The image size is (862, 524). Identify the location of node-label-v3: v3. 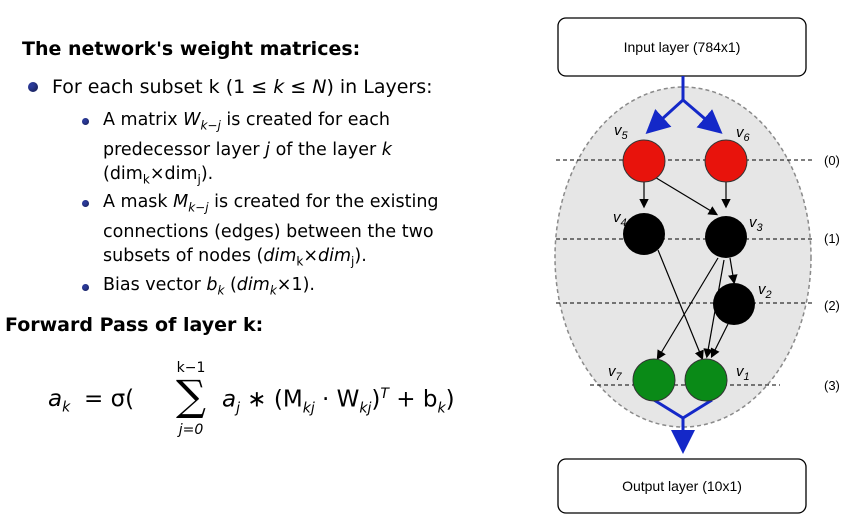
(756, 224).